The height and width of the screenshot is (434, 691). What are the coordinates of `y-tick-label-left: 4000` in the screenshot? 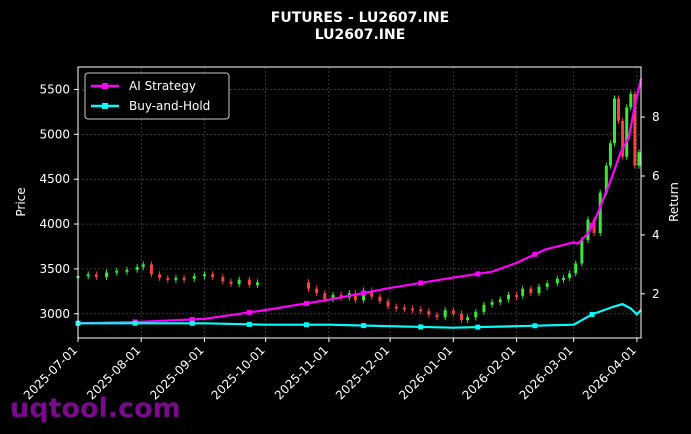 It's located at (54, 224).